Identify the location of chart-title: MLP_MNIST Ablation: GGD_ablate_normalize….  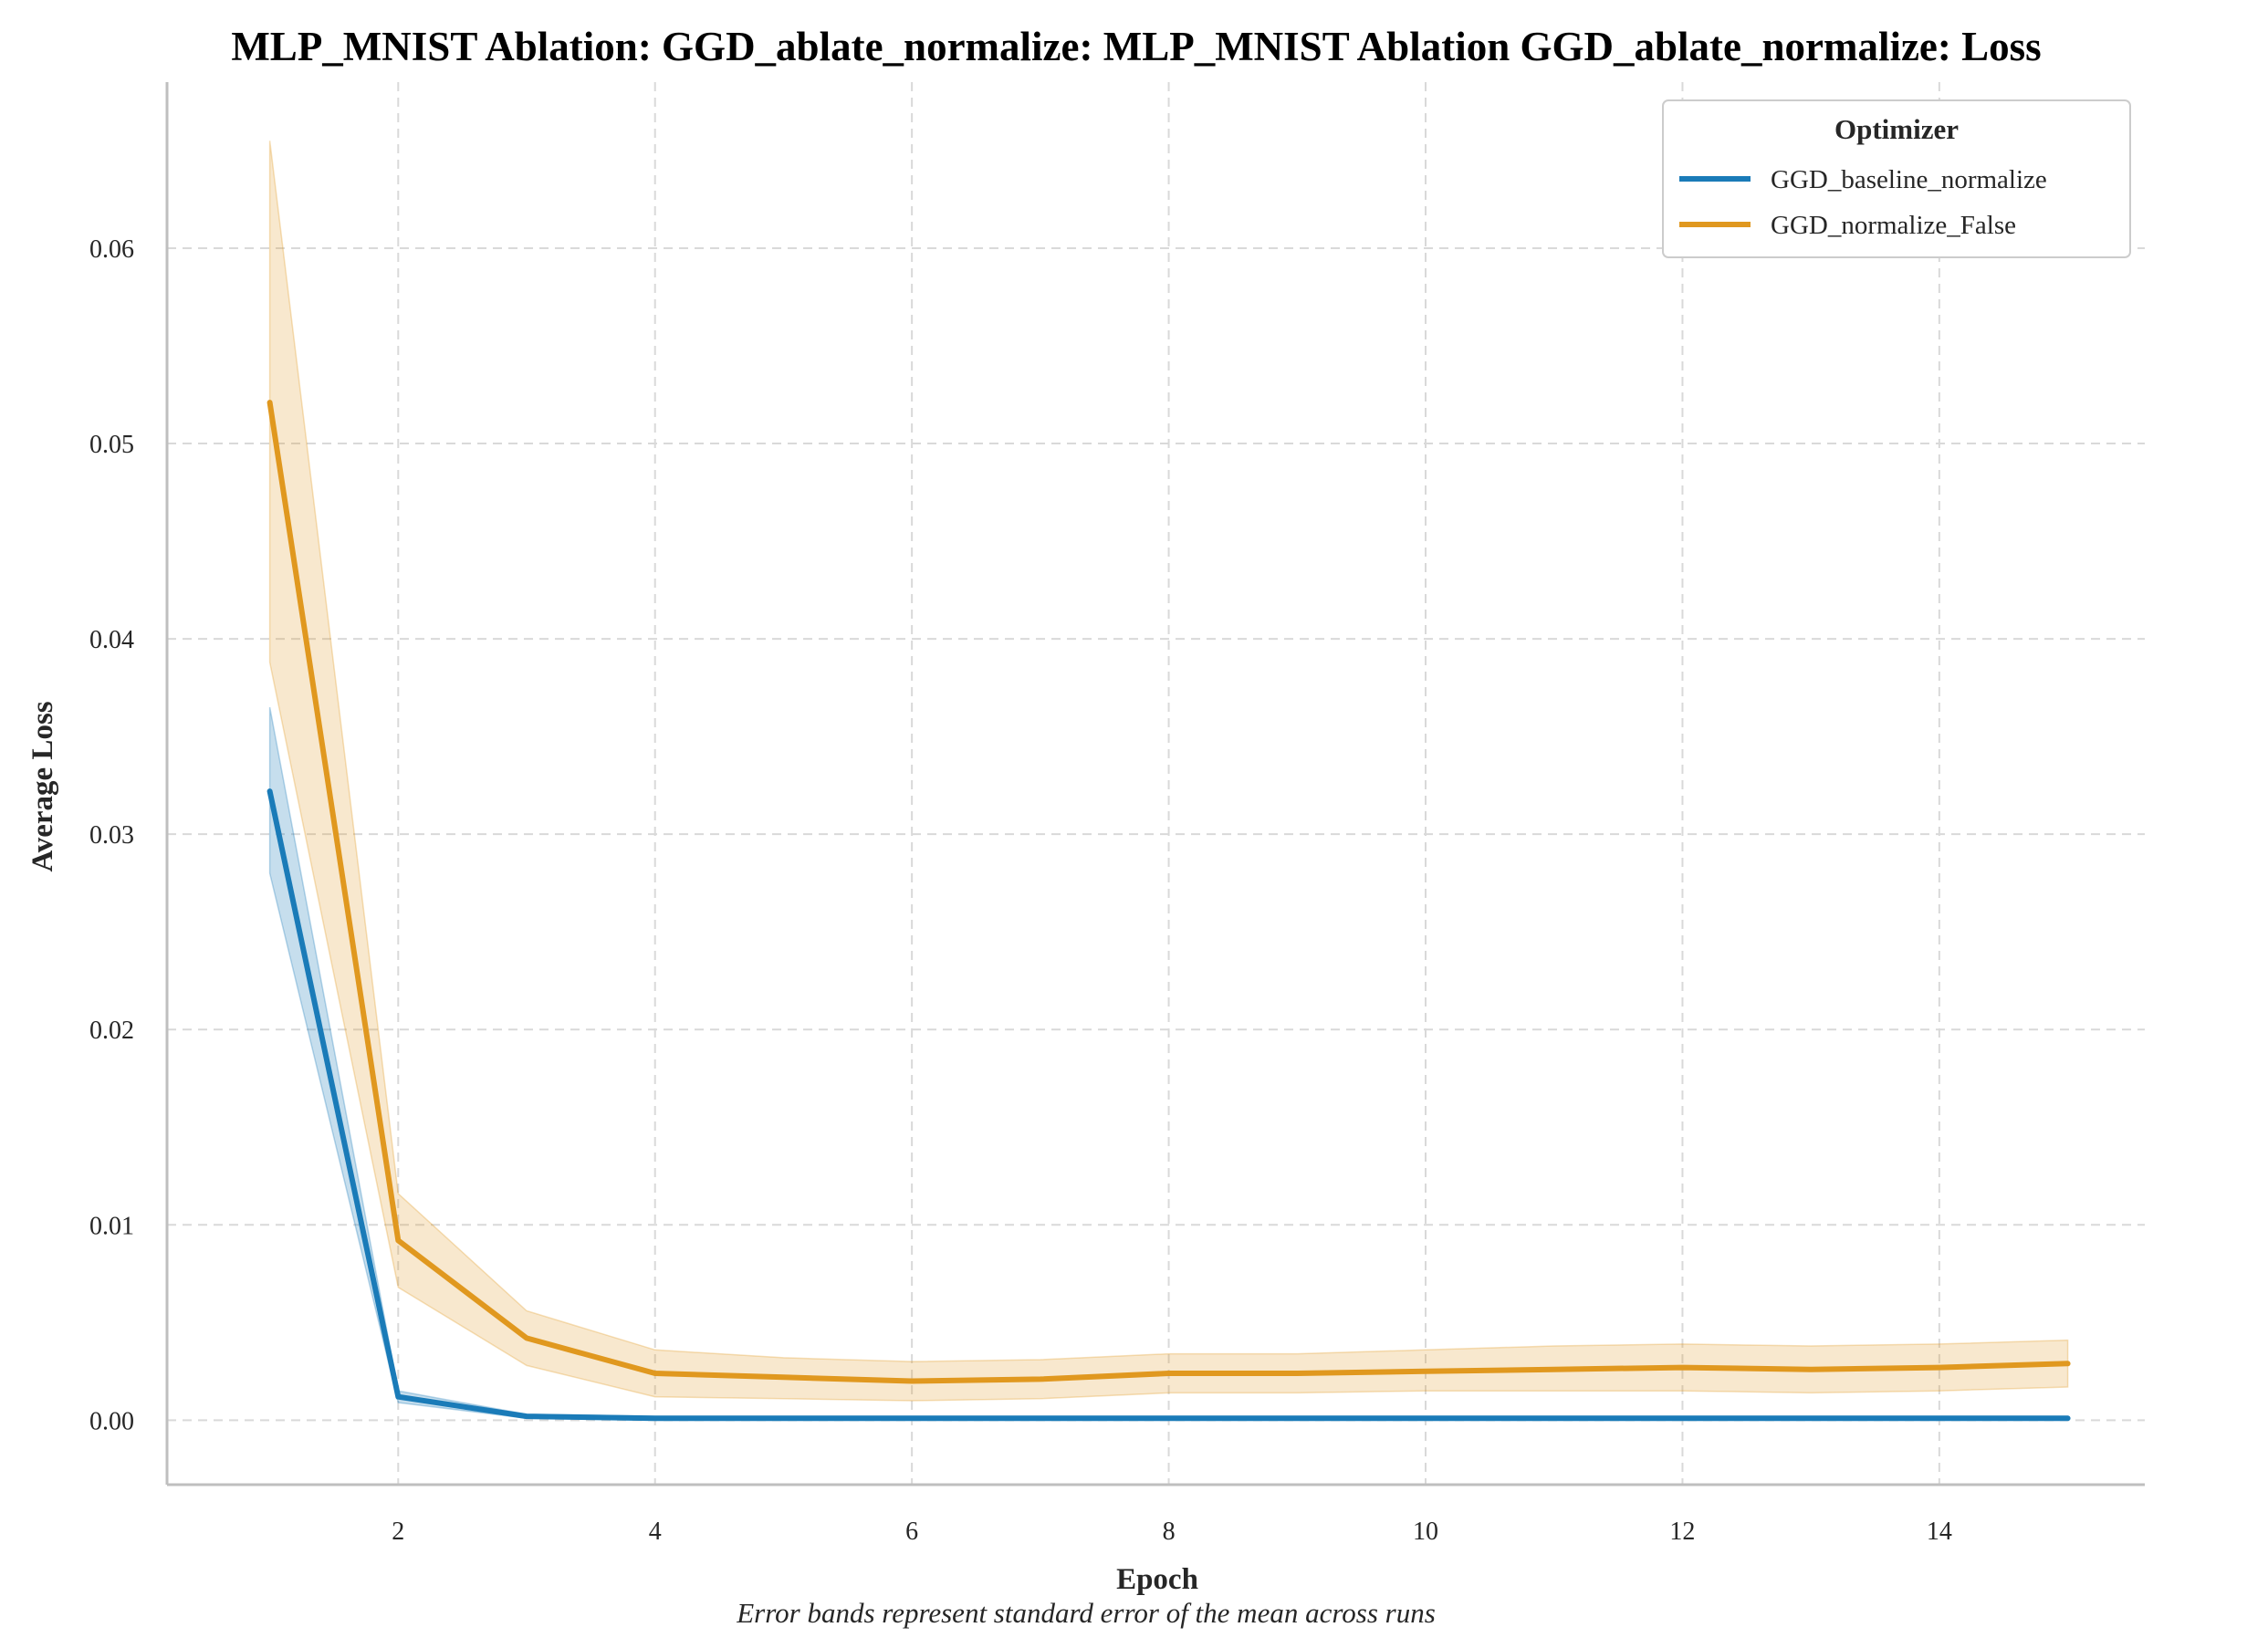
(1136, 47).